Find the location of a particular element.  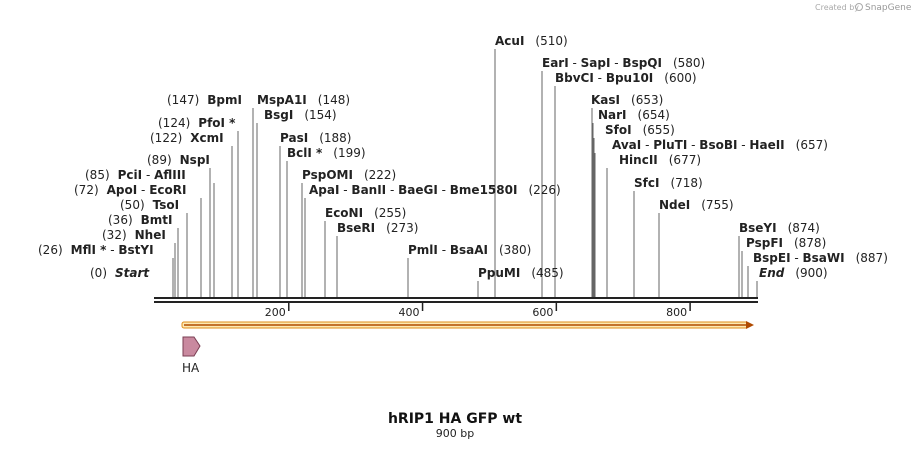

restriction-site: KasI (653) is located at coordinates (627, 100).